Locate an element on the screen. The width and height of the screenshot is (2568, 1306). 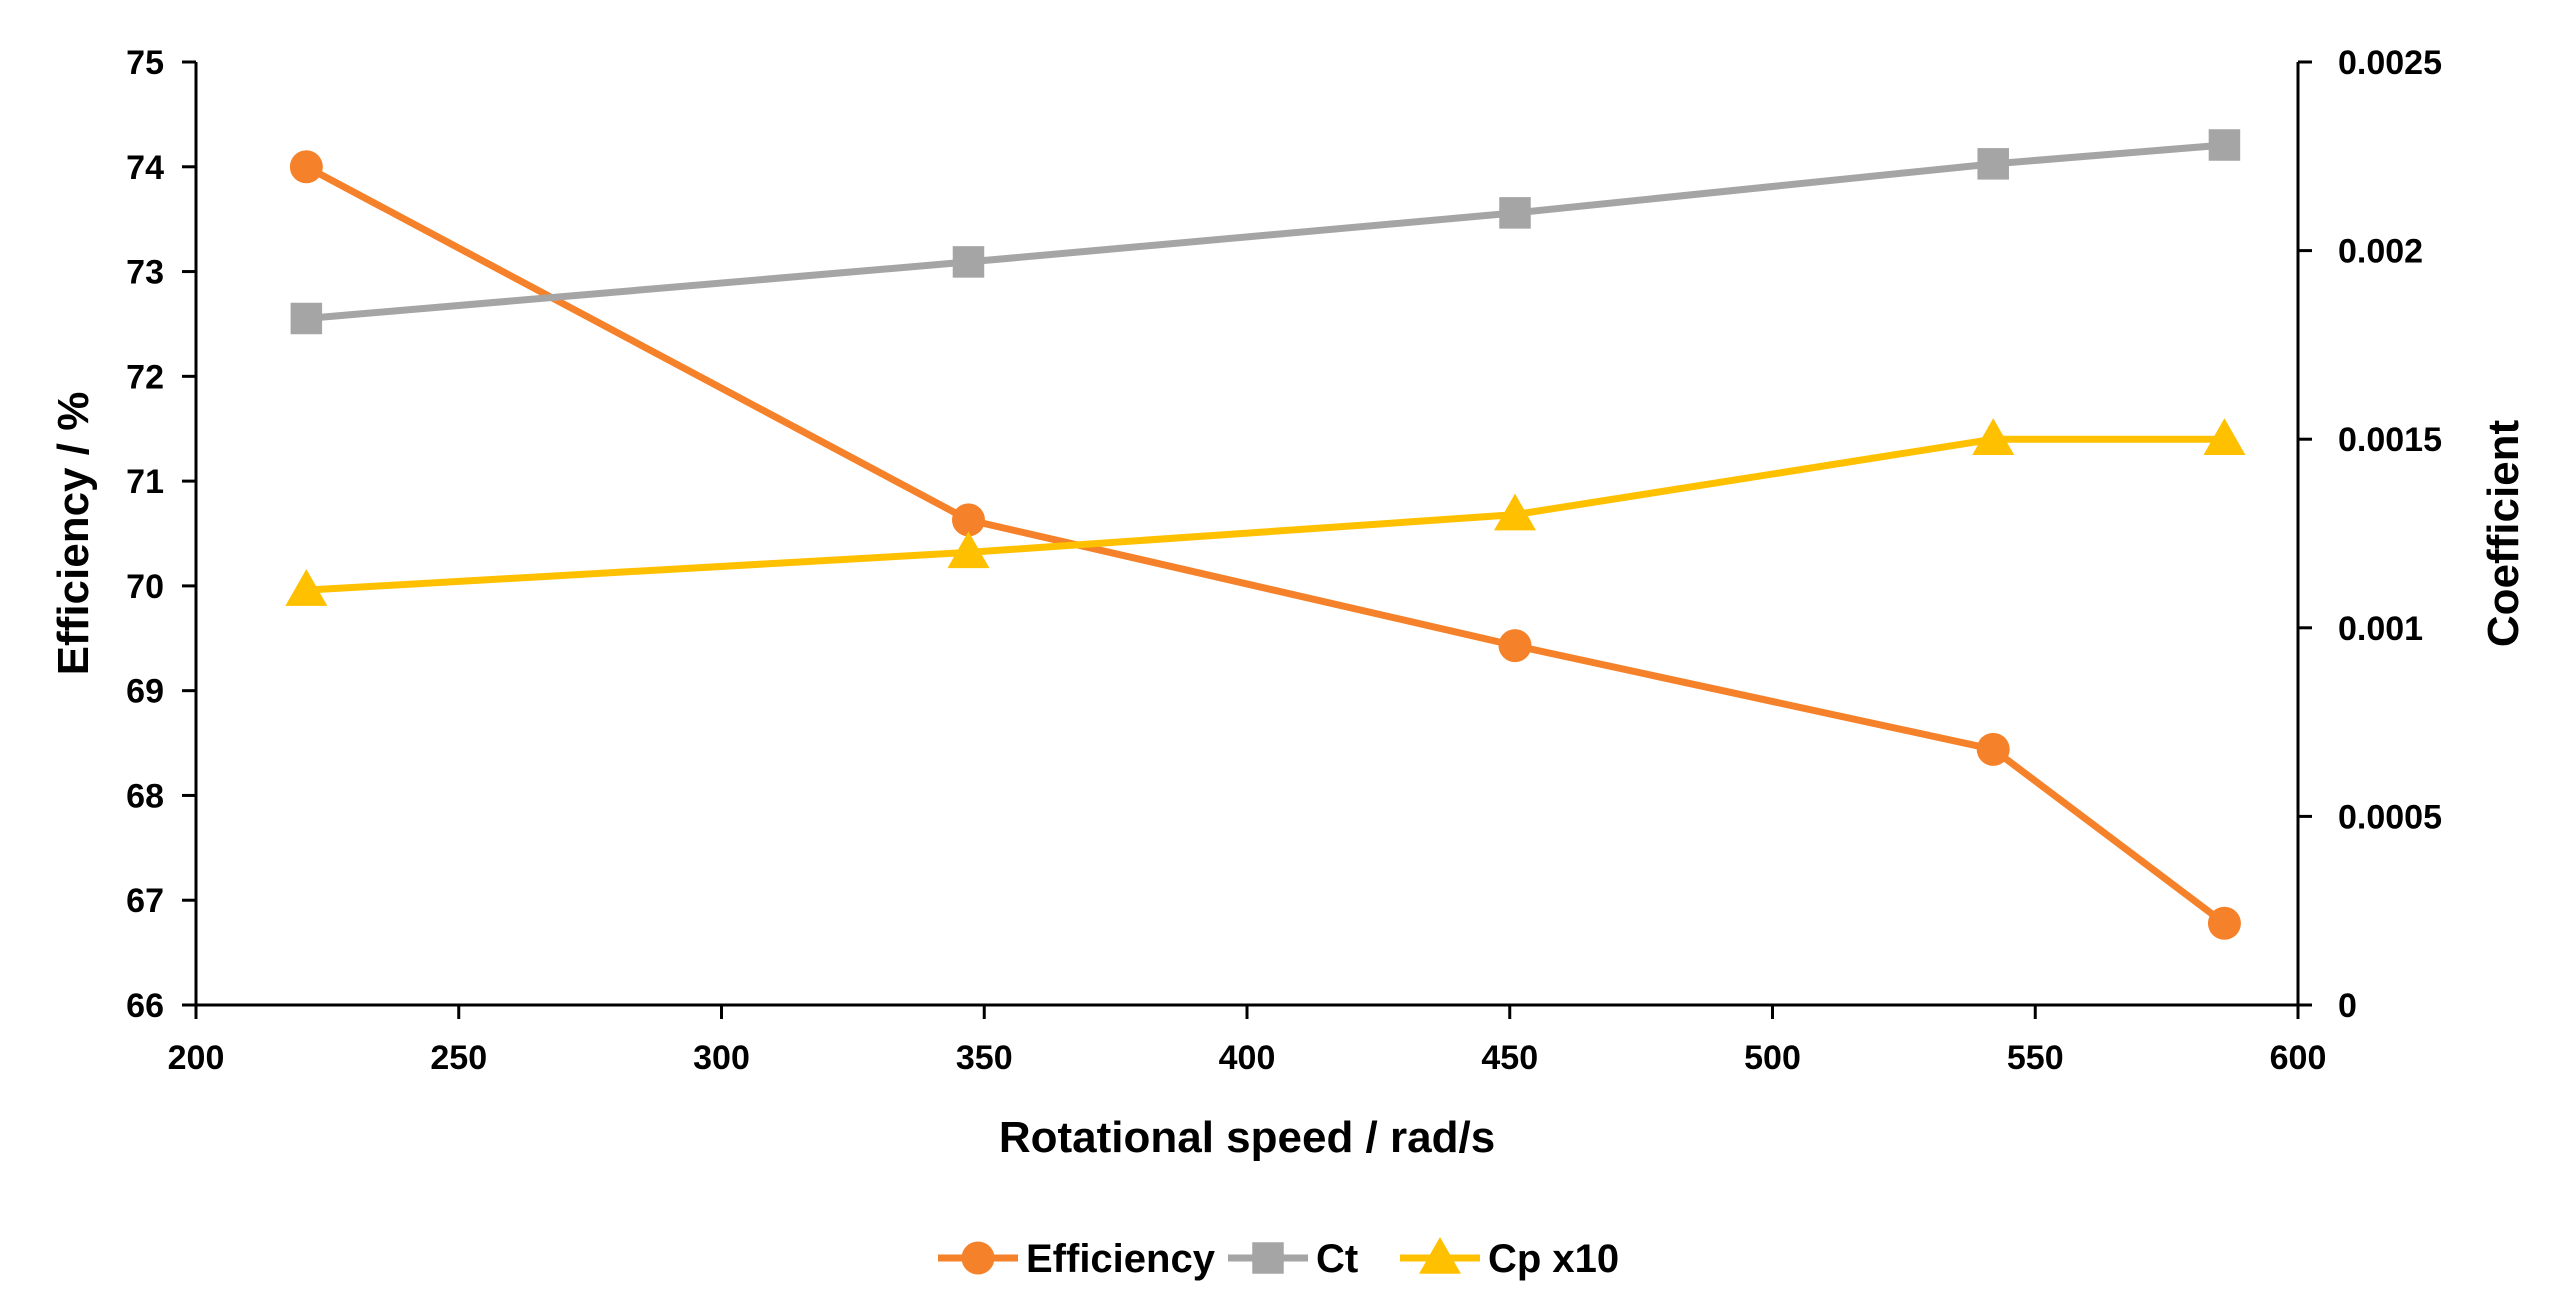
legend-item-cp-x10: Cp x10 is located at coordinates (1509, 1259).